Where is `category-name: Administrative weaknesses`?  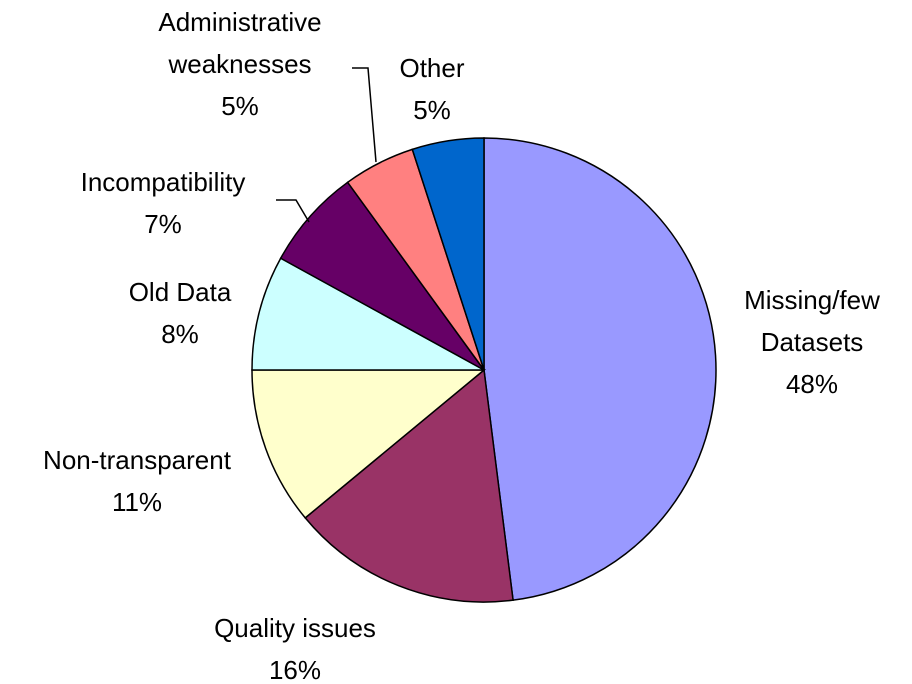
category-name: Administrative weaknesses is located at coordinates (240, 43).